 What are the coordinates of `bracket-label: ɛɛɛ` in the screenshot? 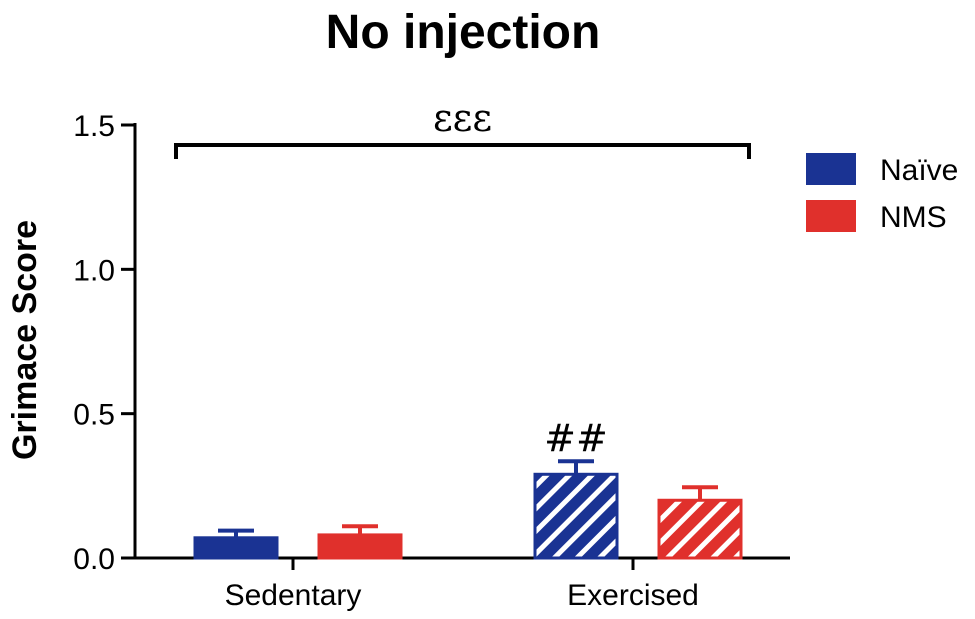 It's located at (462, 118).